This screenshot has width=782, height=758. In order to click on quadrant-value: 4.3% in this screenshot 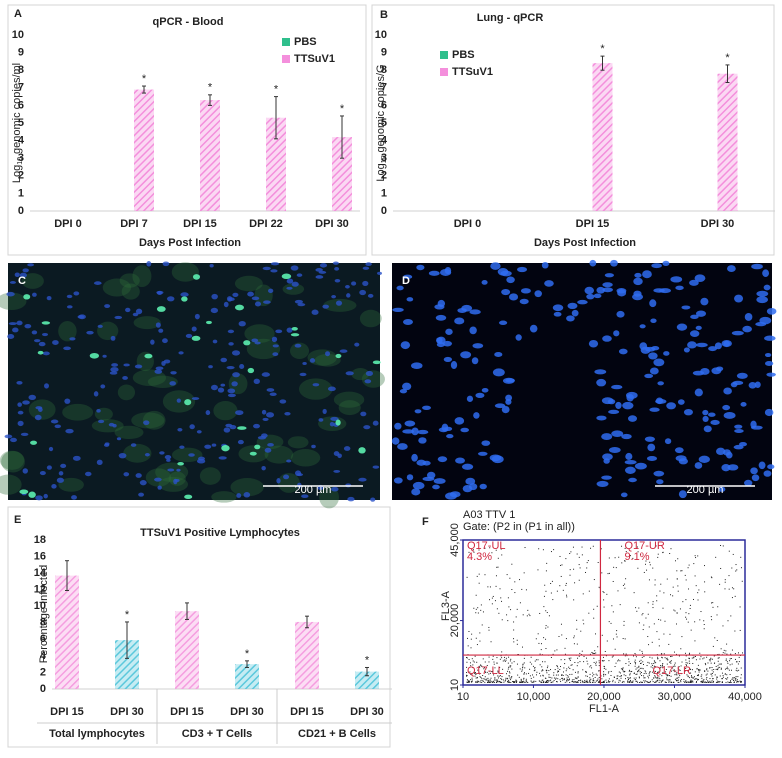, I will do `click(479, 557)`.